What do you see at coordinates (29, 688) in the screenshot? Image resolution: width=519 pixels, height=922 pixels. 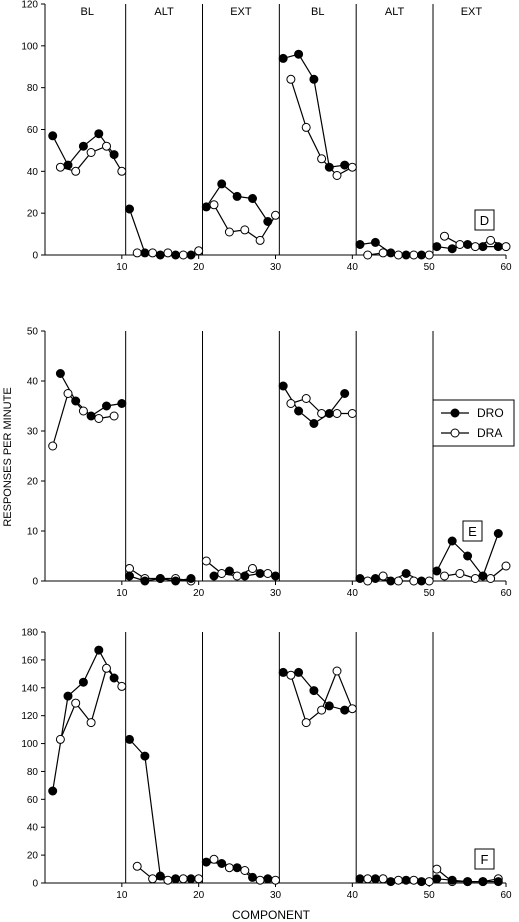 I see `y-tick-label: 140` at bounding box center [29, 688].